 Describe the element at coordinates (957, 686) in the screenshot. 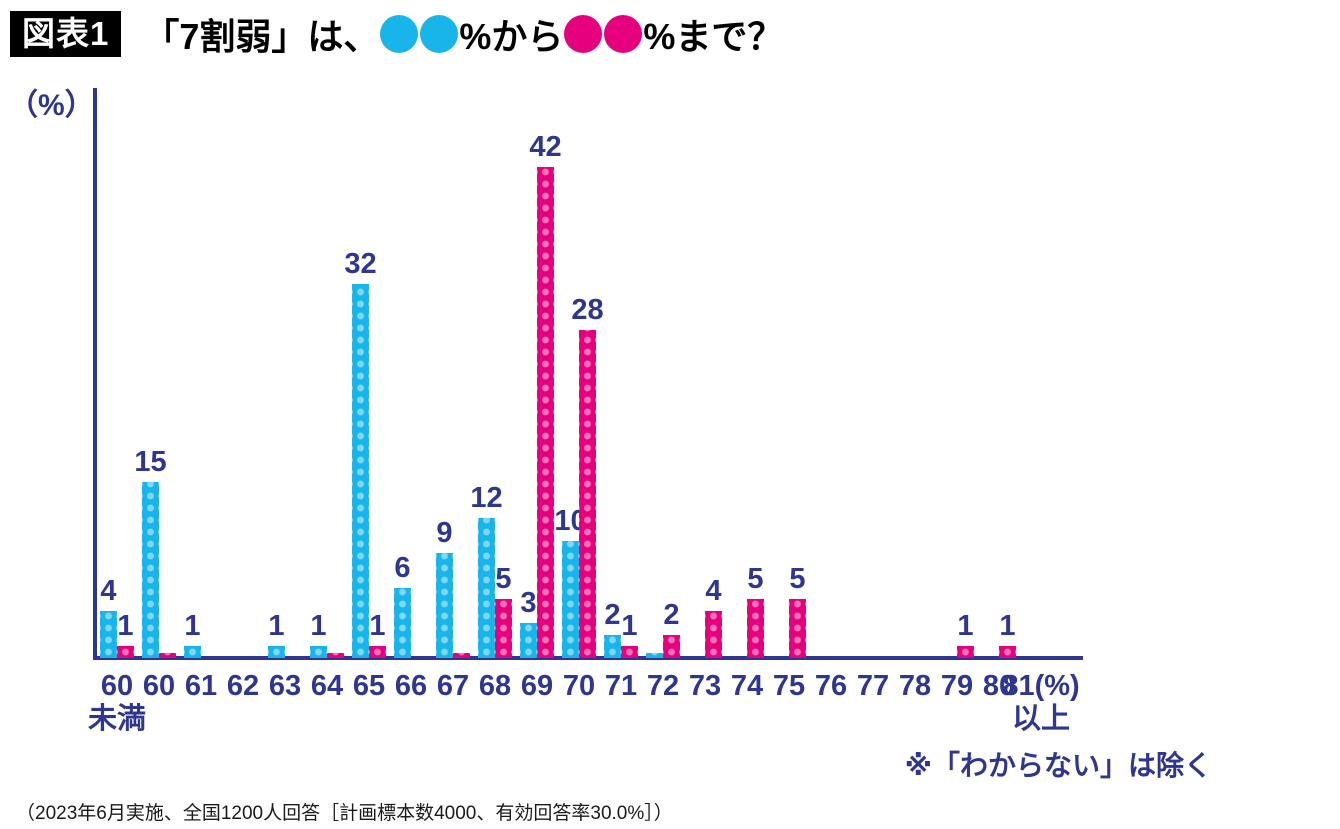

I see `x-tick-label: 79` at that location.